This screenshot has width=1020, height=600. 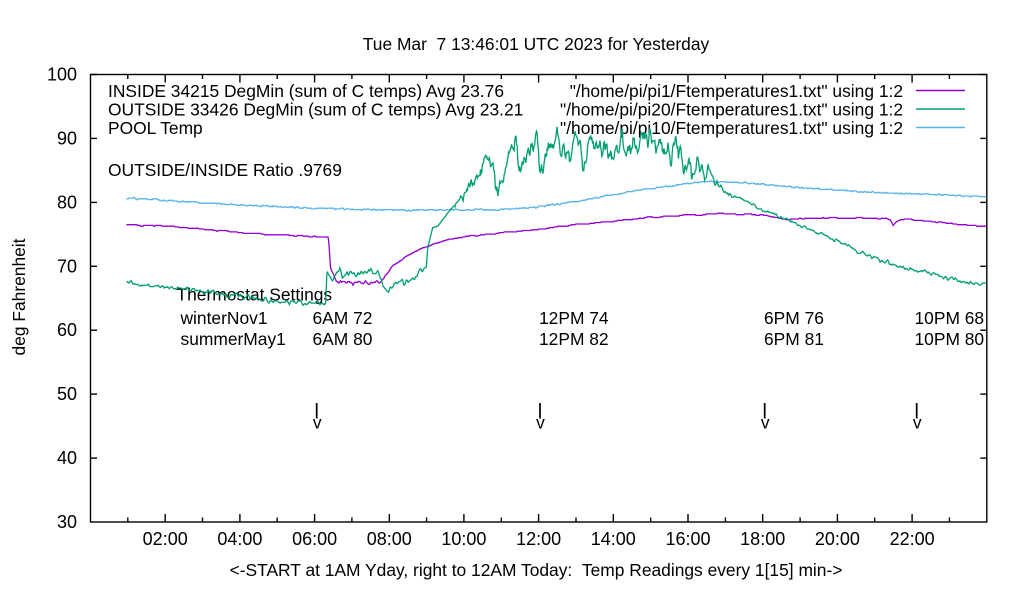 What do you see at coordinates (155, 128) in the screenshot?
I see `svg-text: POOL Temp` at bounding box center [155, 128].